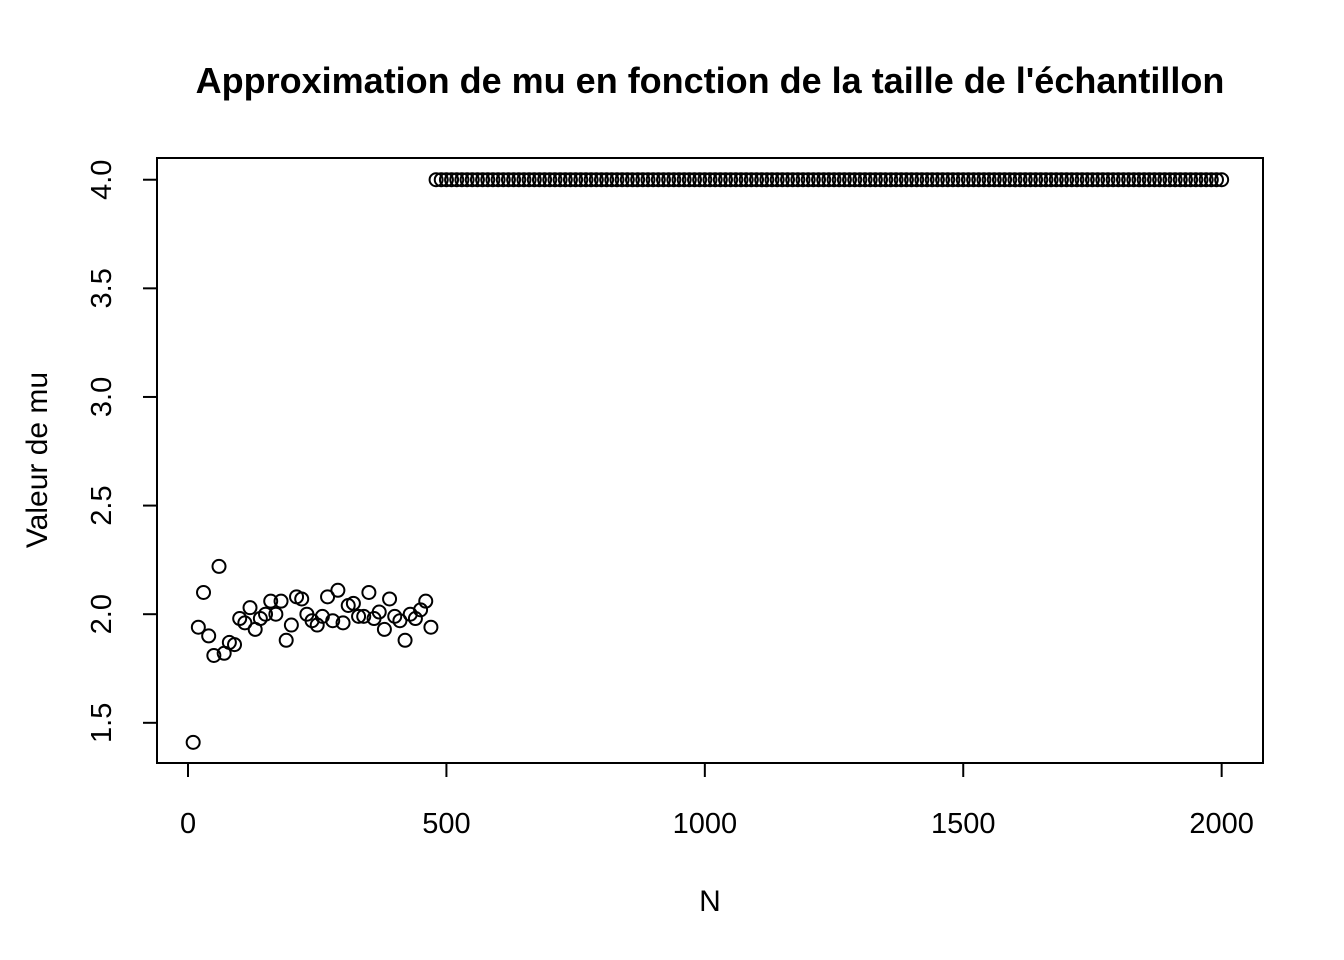 The image size is (1344, 960). I want to click on y-tick-label: 2.5, so click(102, 505).